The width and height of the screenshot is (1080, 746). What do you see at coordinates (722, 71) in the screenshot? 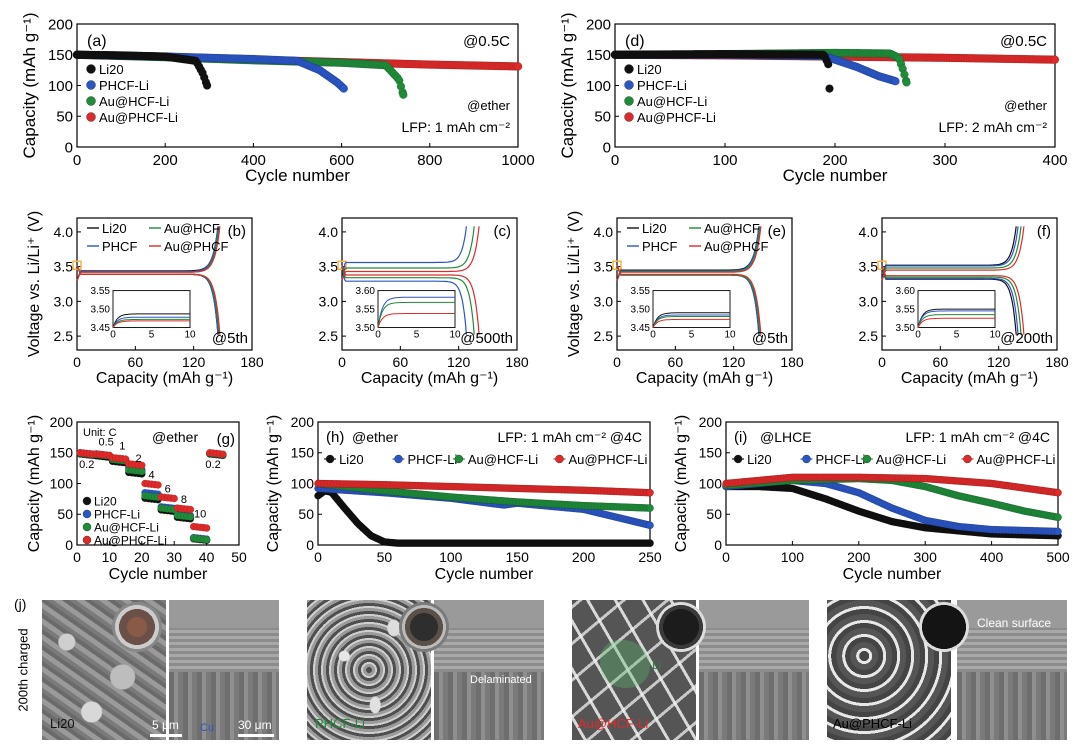
I see `series-li20` at bounding box center [722, 71].